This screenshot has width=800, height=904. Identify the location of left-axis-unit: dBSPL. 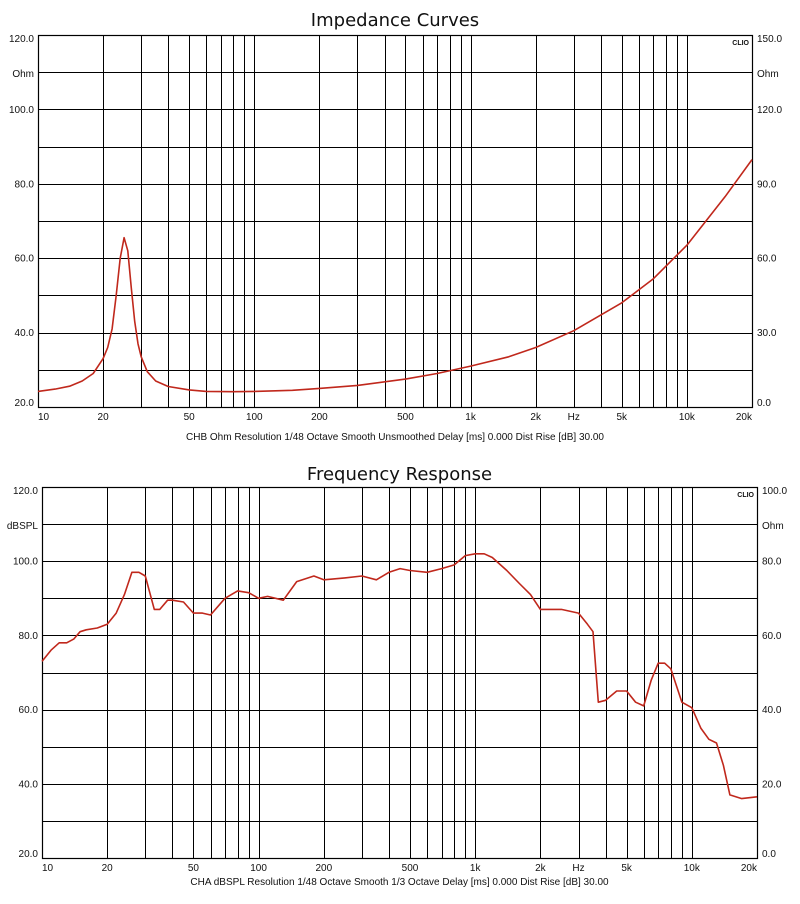
(23, 526).